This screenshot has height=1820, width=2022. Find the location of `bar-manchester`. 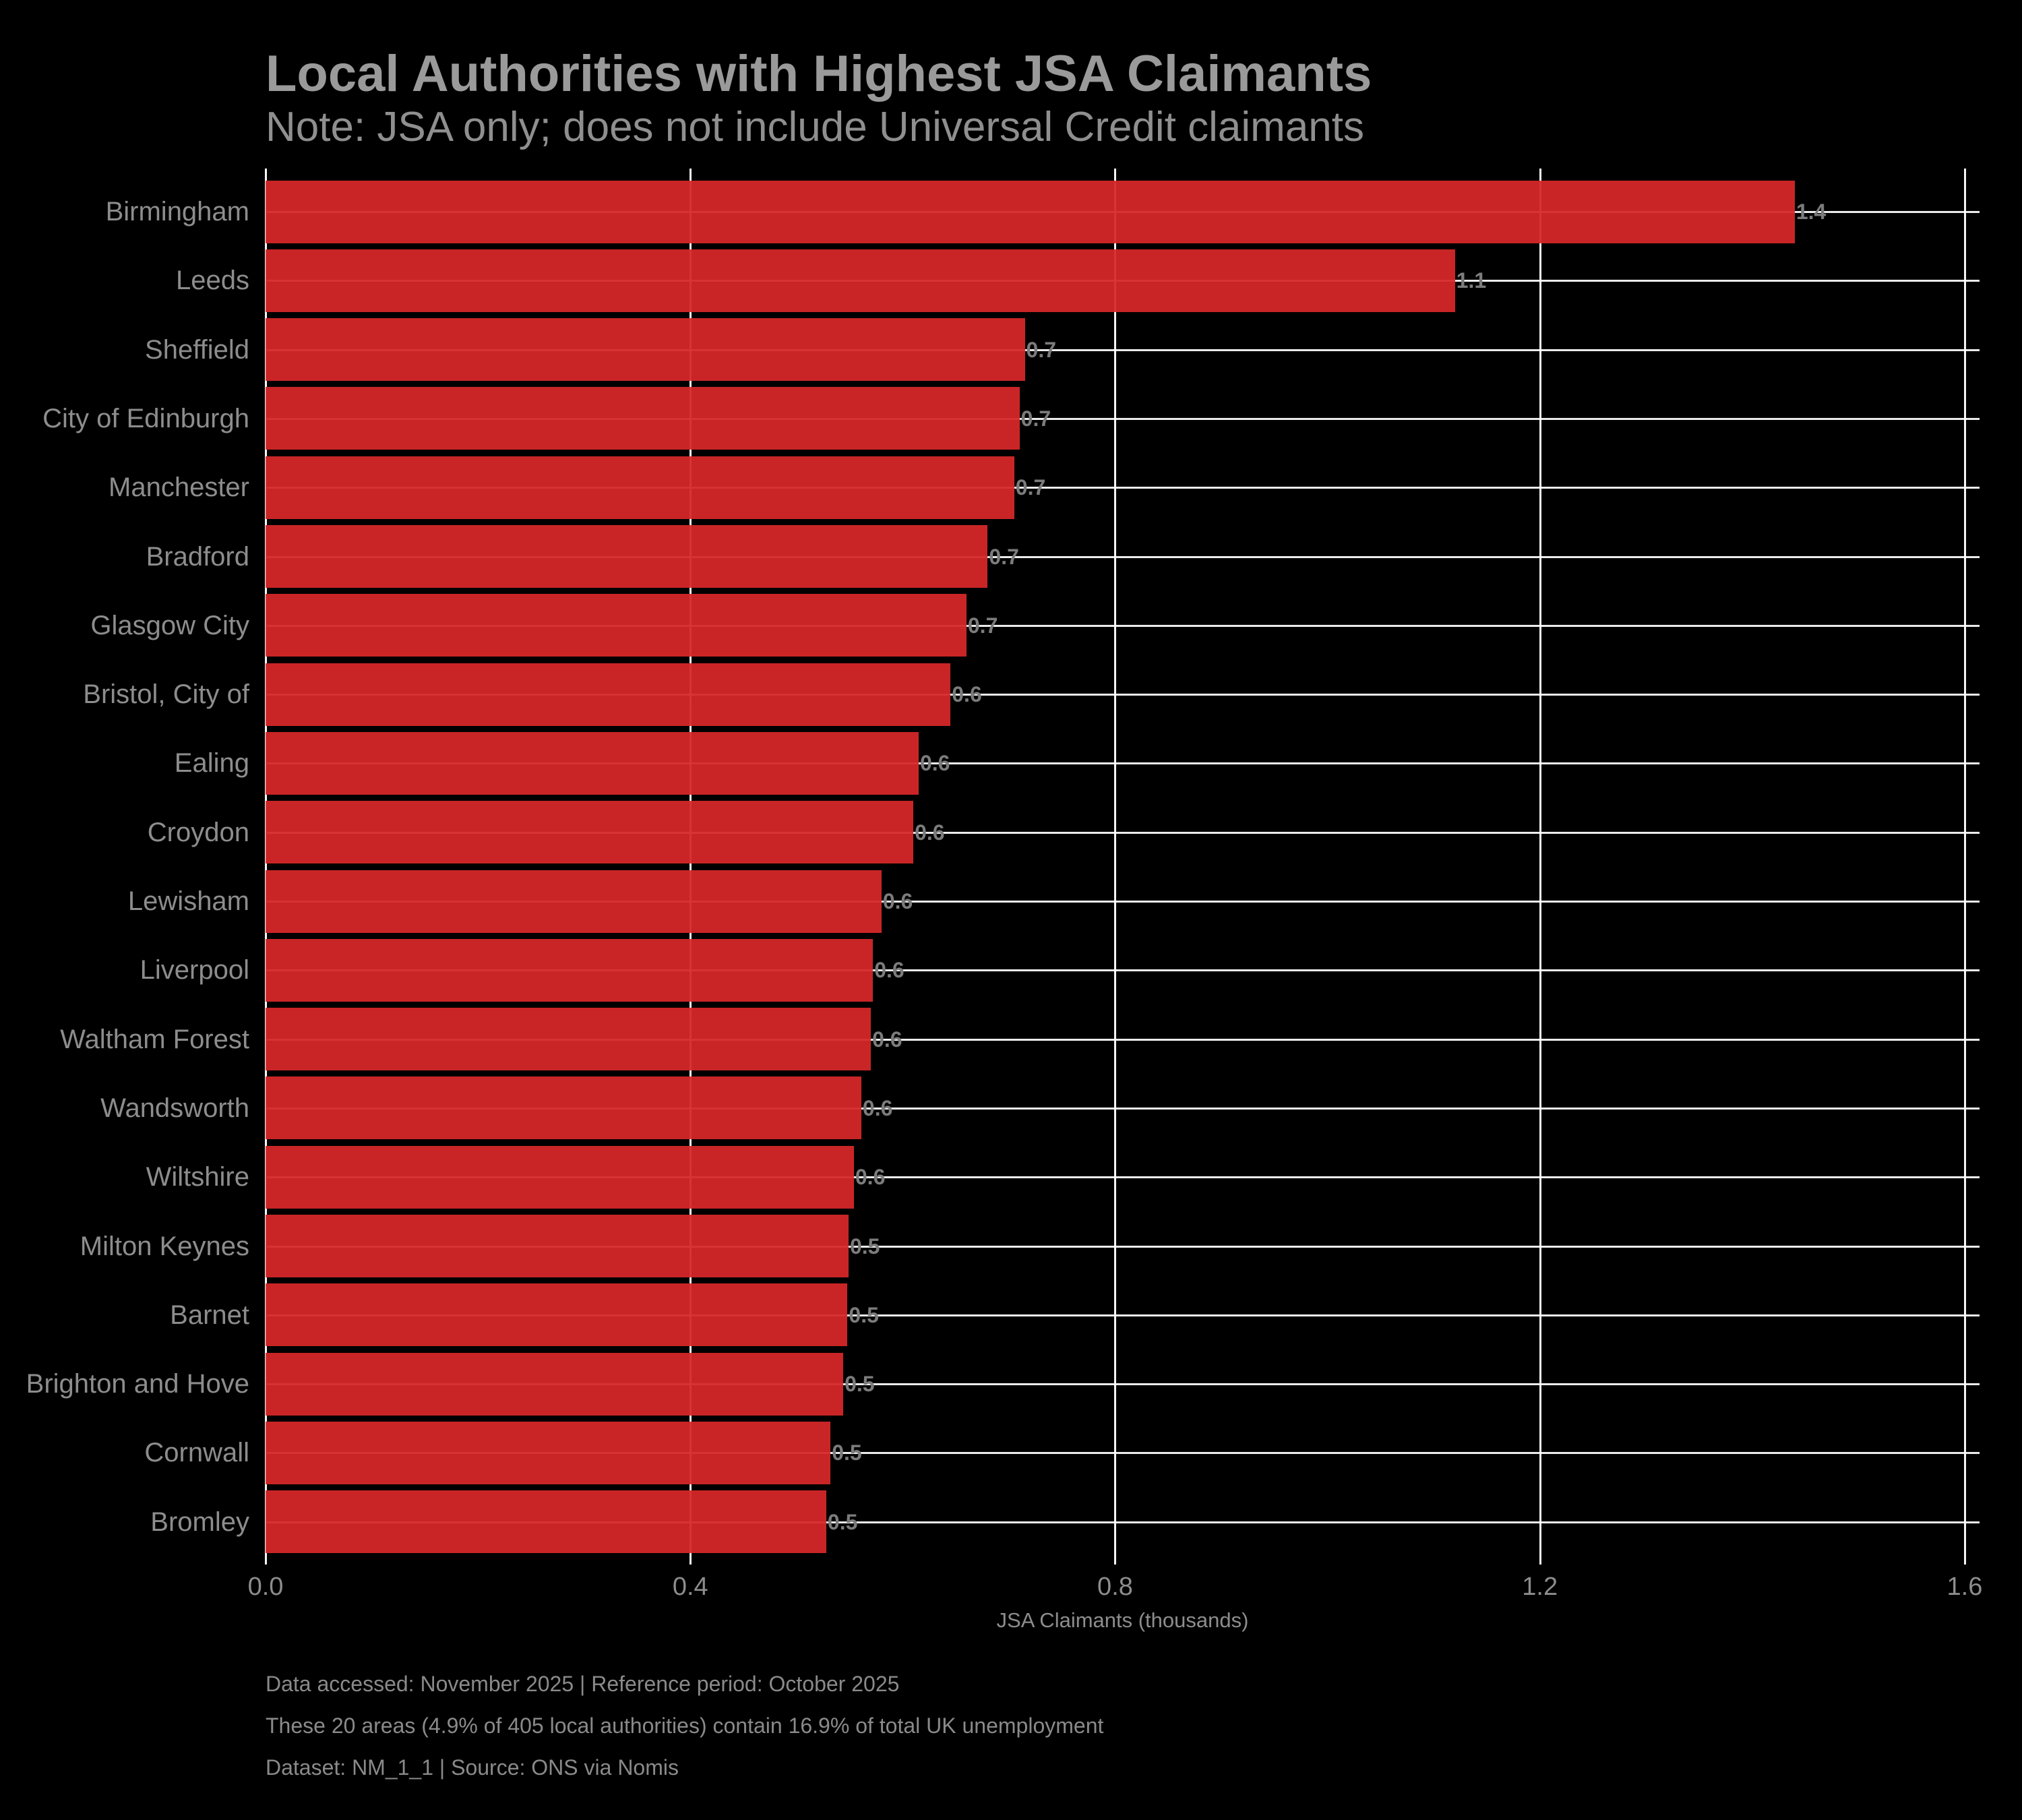

bar-manchester is located at coordinates (640, 487).